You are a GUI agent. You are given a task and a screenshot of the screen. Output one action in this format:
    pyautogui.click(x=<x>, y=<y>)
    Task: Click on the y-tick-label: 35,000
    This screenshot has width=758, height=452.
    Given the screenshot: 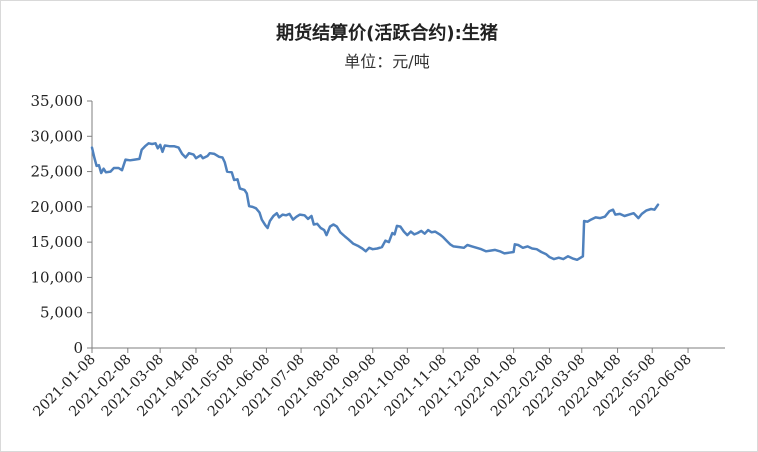 What is the action you would take?
    pyautogui.click(x=57, y=101)
    